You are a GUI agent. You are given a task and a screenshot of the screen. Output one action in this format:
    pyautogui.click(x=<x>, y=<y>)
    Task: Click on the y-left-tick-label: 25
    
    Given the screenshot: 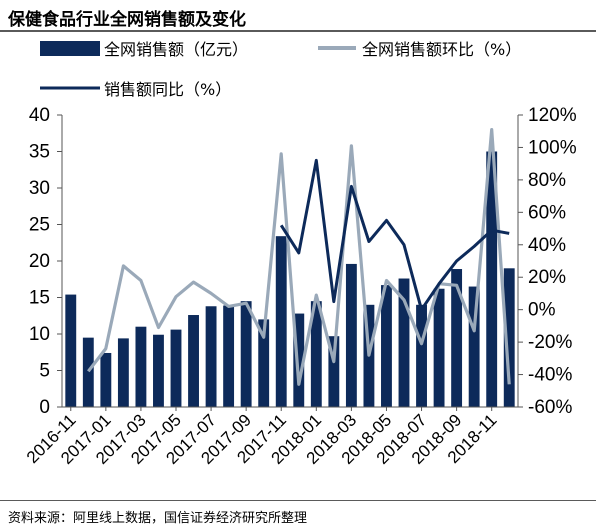 What is the action you would take?
    pyautogui.click(x=39, y=225)
    